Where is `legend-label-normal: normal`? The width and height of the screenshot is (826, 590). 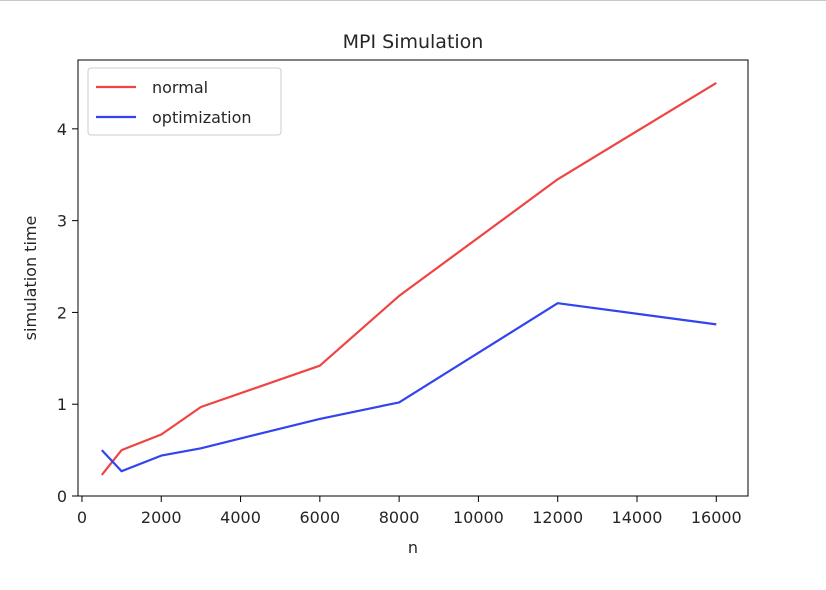
legend-label-normal: normal is located at coordinates (180, 87).